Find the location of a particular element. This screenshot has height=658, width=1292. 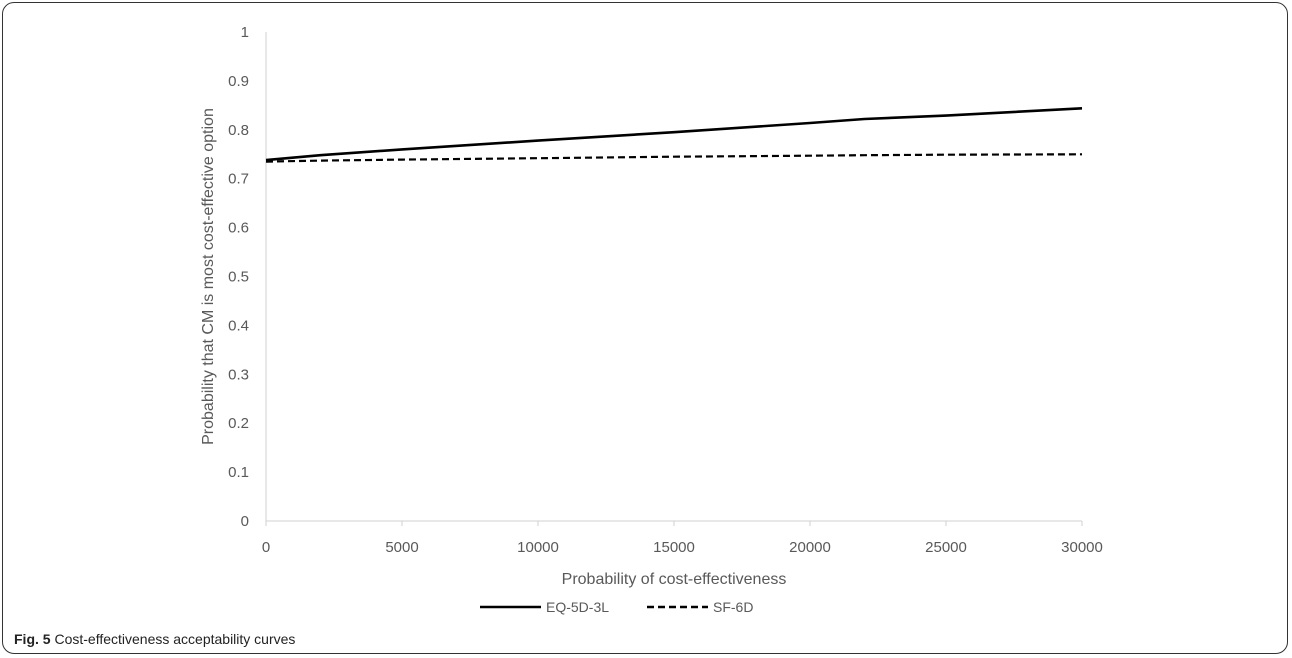

y-tick-label: 0.2 is located at coordinates (238, 423).